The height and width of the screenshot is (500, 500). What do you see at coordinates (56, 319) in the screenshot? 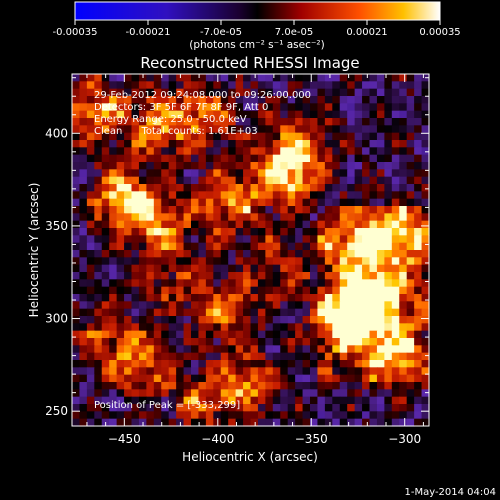
I see `y-tick-label: 300` at bounding box center [56, 319].